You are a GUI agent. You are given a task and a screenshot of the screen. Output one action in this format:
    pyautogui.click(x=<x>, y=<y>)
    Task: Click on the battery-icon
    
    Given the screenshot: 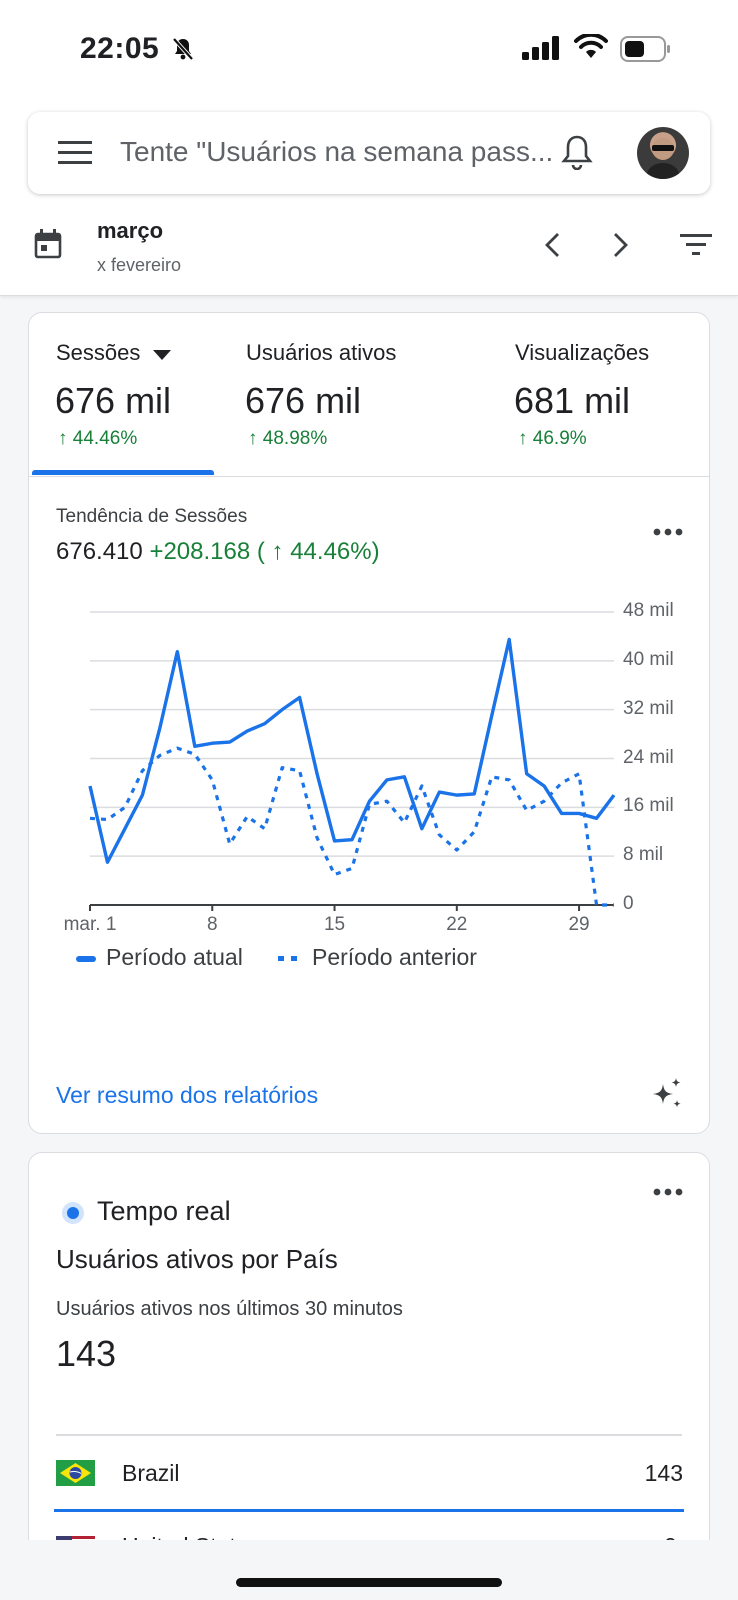 What is the action you would take?
    pyautogui.click(x=645, y=49)
    